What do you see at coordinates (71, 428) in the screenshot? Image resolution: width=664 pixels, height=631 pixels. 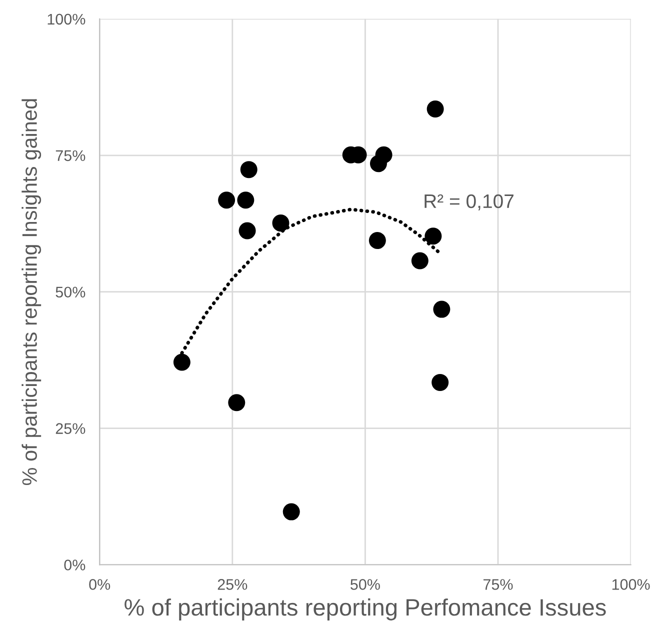 I see `y-tick-label: 25%` at bounding box center [71, 428].